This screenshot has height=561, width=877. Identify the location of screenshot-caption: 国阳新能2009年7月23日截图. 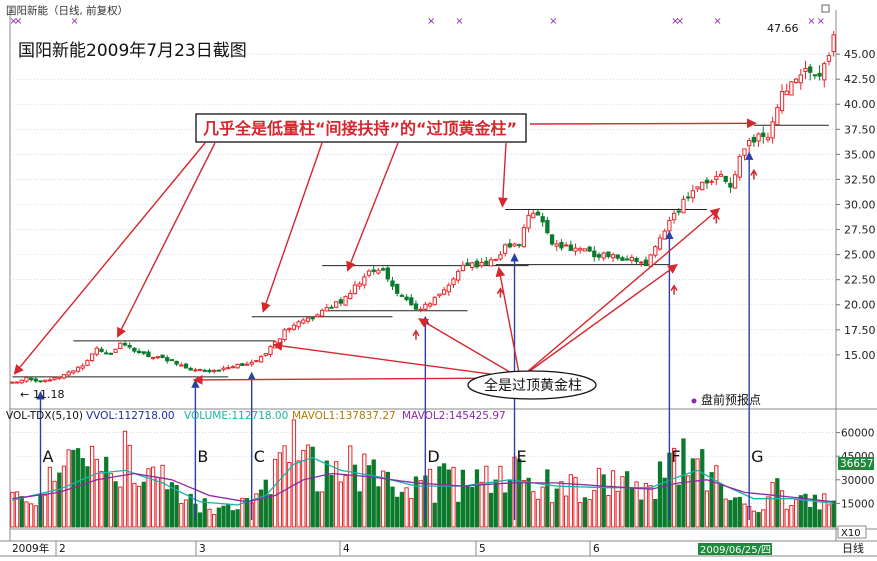
(132, 51).